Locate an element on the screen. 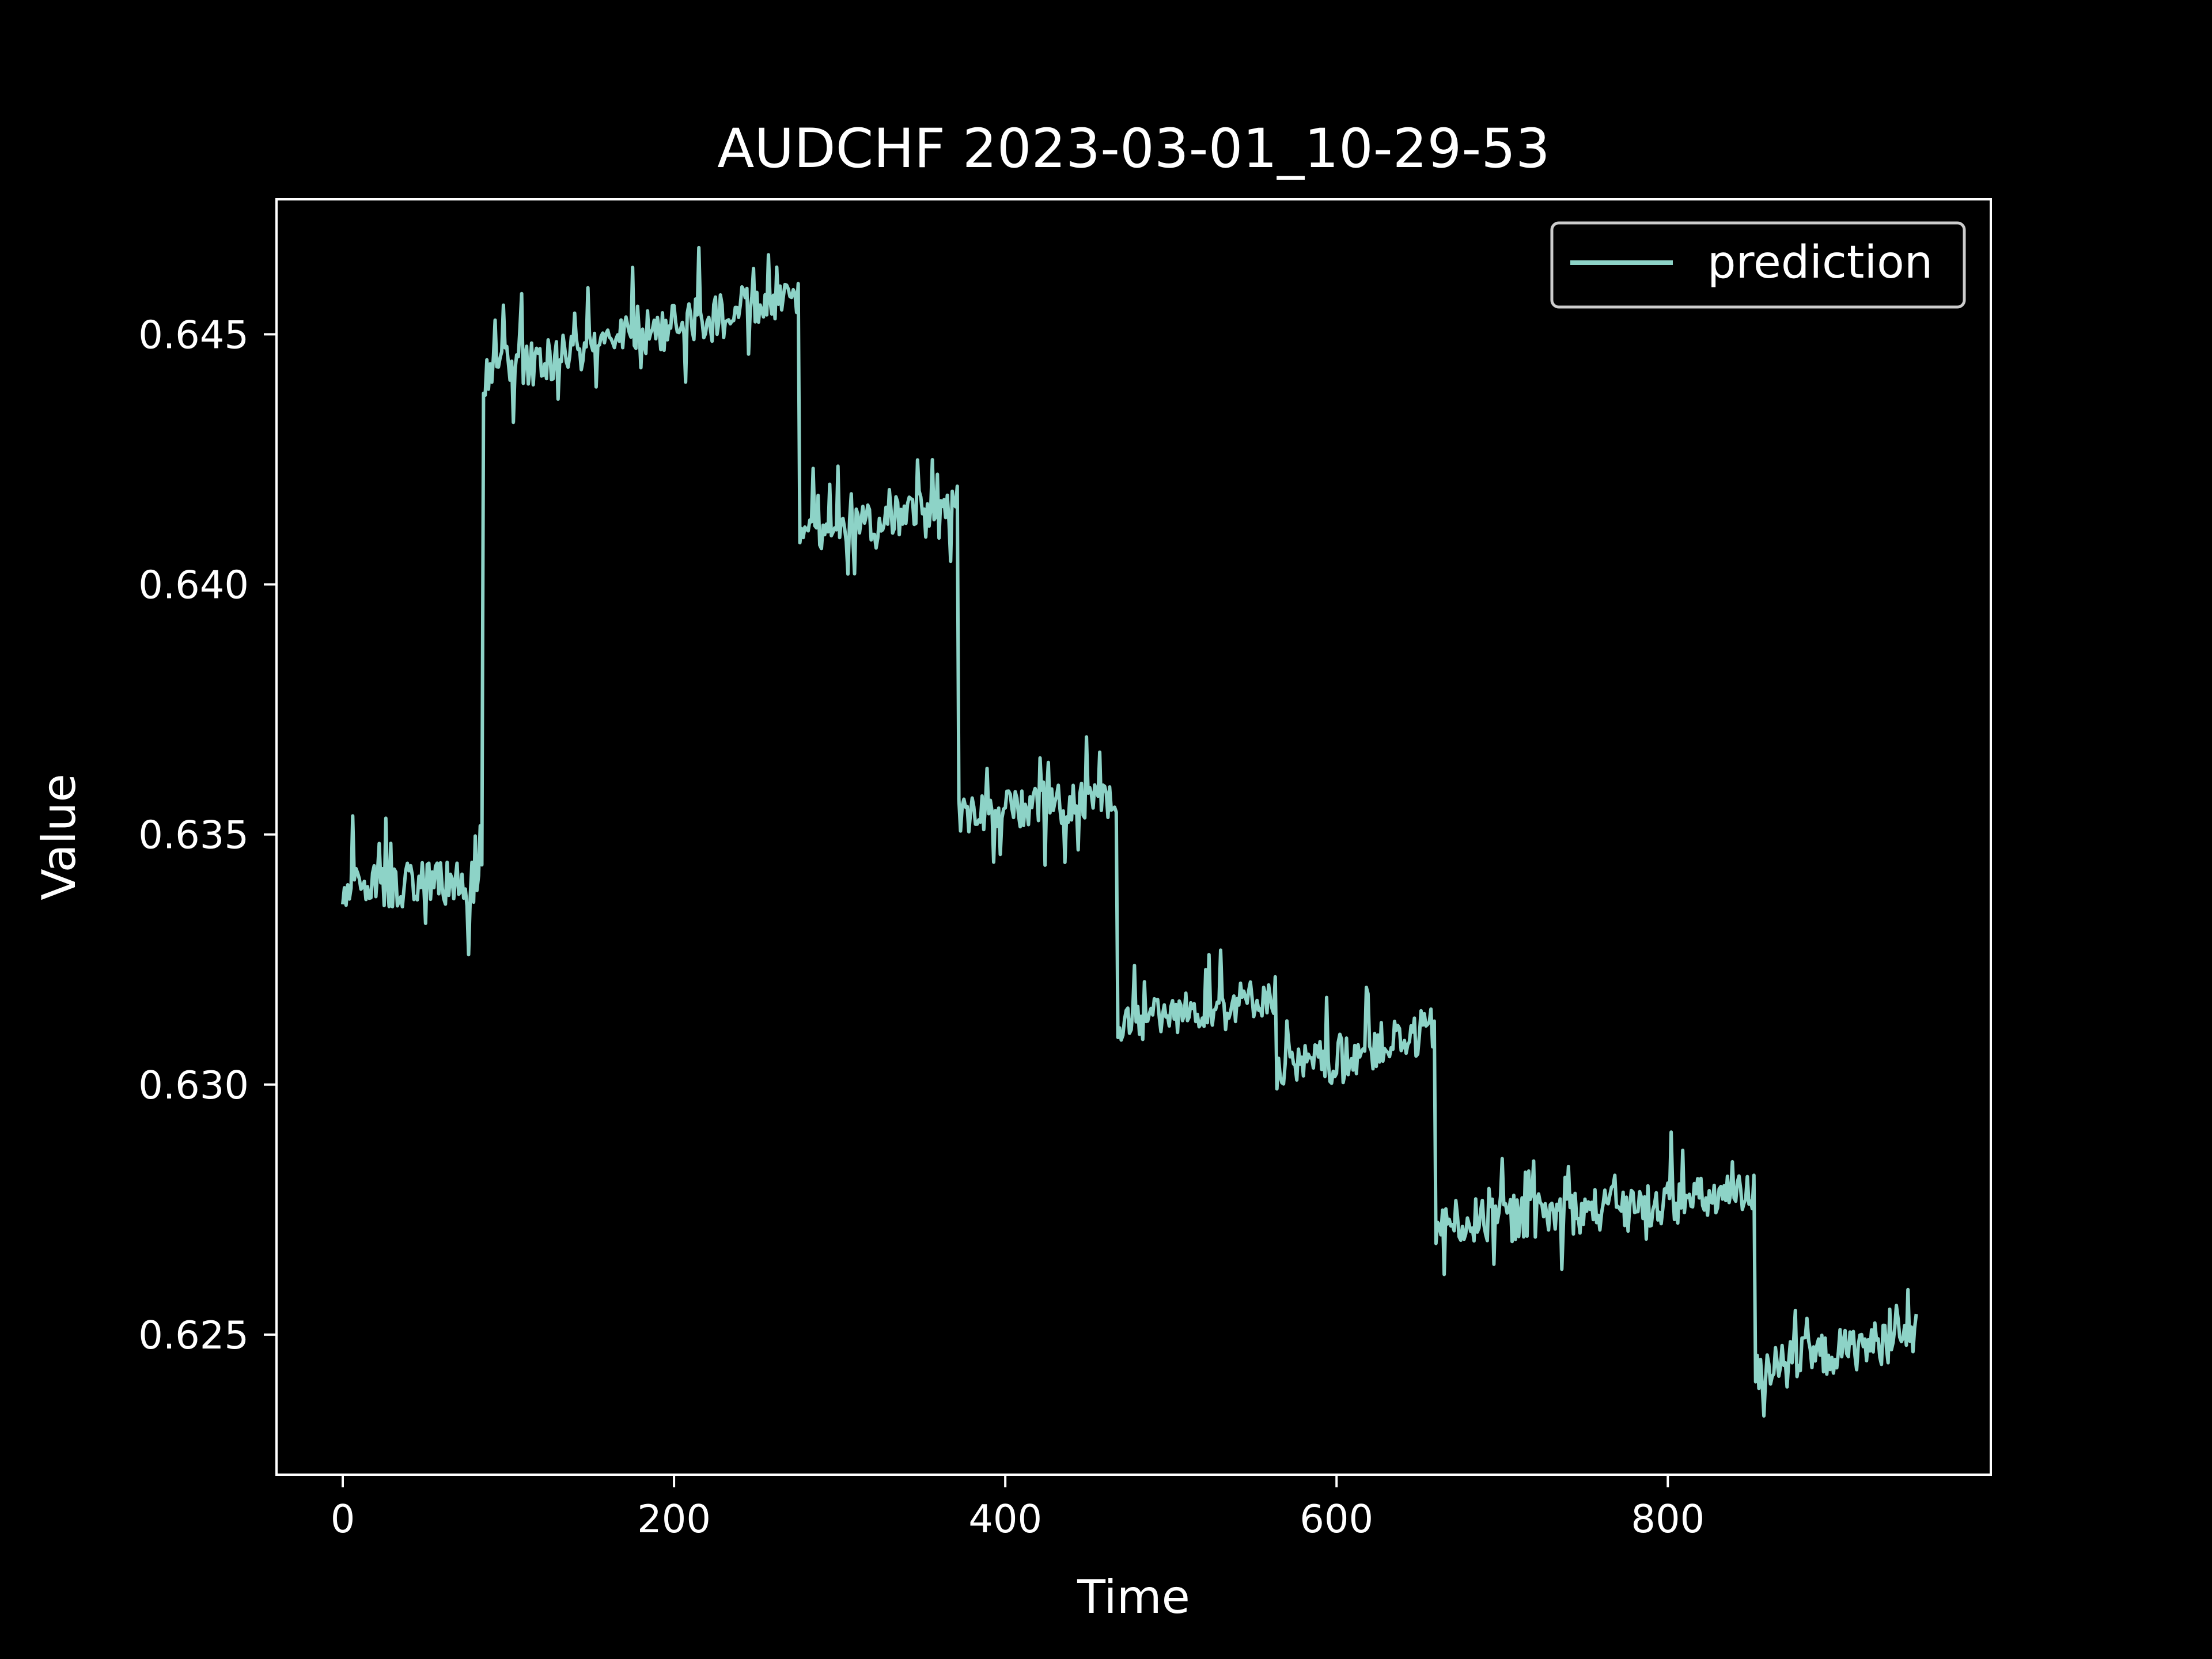 The width and height of the screenshot is (2212, 1659). chart-title: AUDCHF 2023-03-01_10-29-53 is located at coordinates (1133, 149).